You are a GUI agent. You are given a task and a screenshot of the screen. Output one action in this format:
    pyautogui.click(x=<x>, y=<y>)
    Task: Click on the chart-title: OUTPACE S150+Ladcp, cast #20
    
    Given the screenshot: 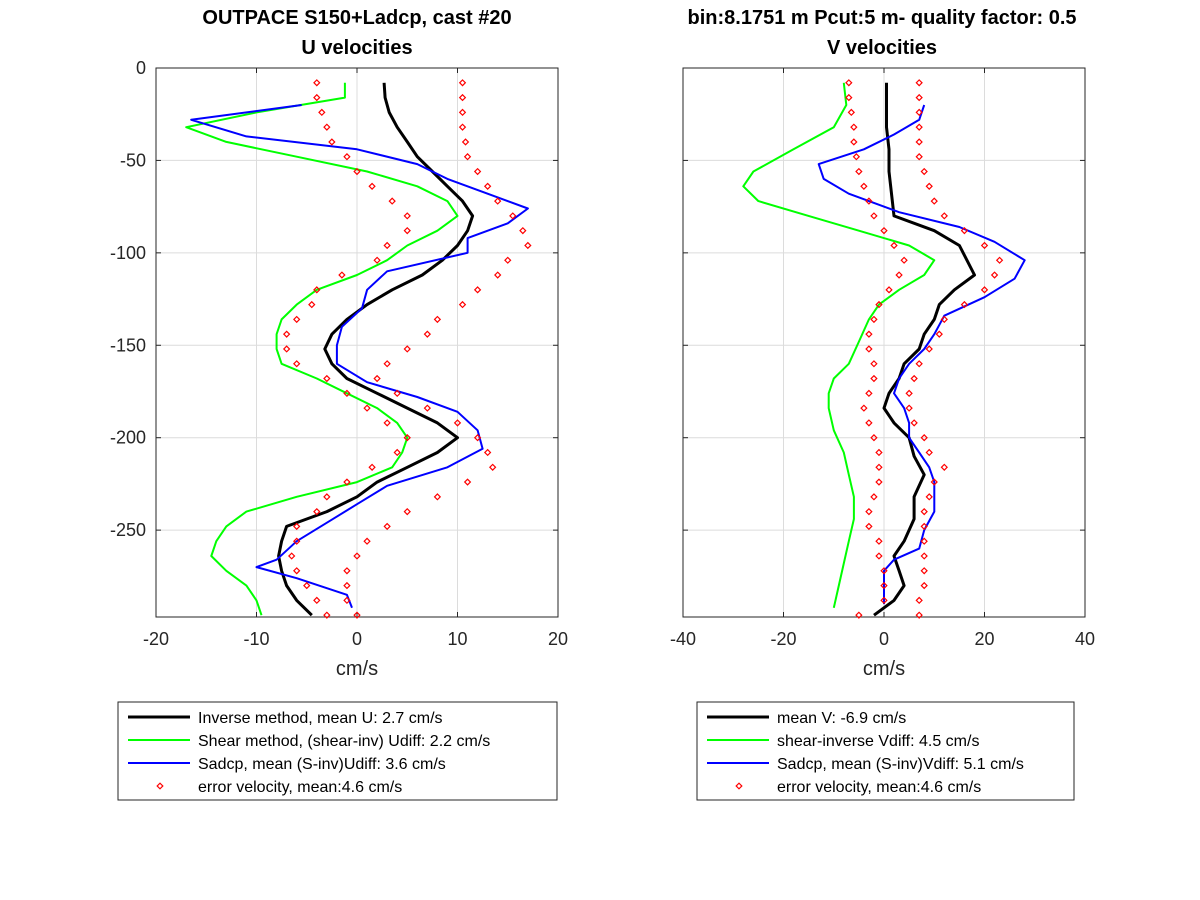 What is the action you would take?
    pyautogui.click(x=356, y=18)
    